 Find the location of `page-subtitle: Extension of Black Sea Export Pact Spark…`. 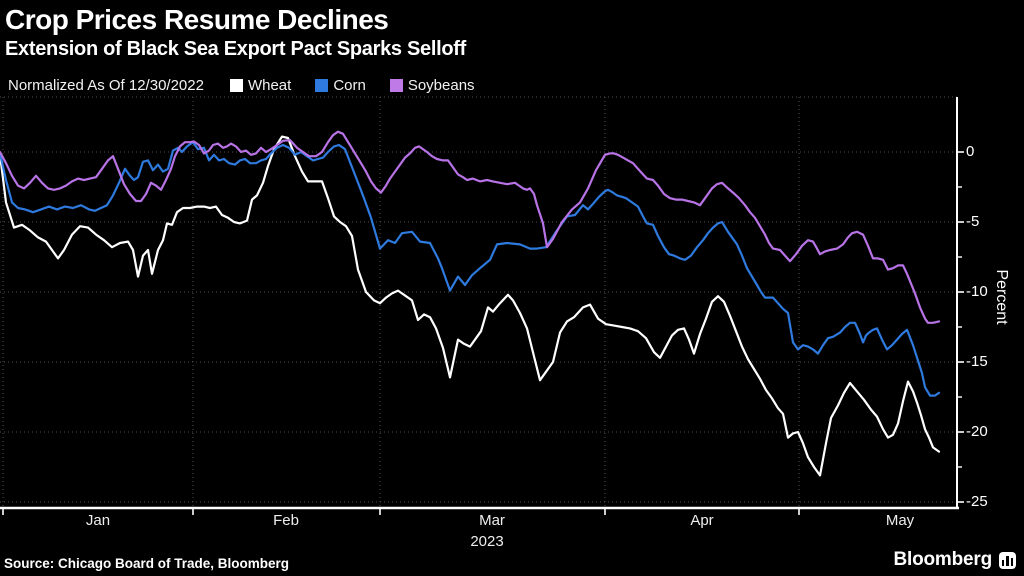

page-subtitle: Extension of Black Sea Export Pact Spark… is located at coordinates (236, 49).